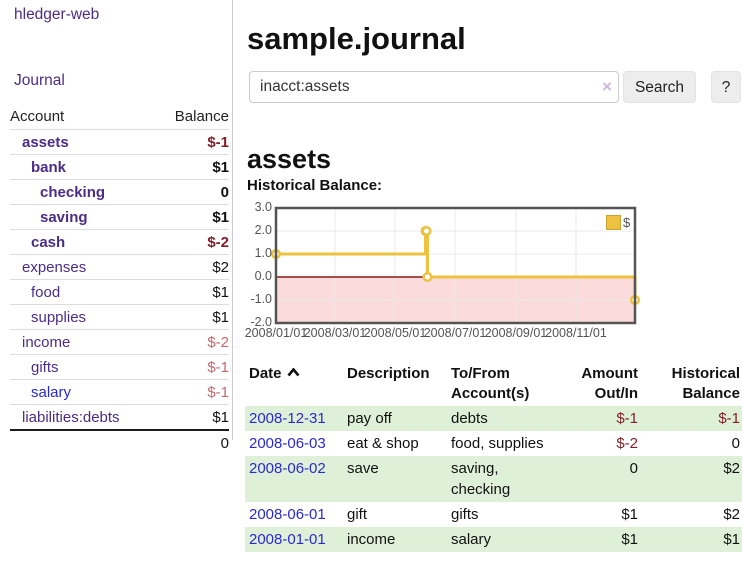 The height and width of the screenshot is (582, 742). What do you see at coordinates (493, 418) in the screenshot?
I see `register-row: 2008-12-31 pay off debts $-1 $-1` at bounding box center [493, 418].